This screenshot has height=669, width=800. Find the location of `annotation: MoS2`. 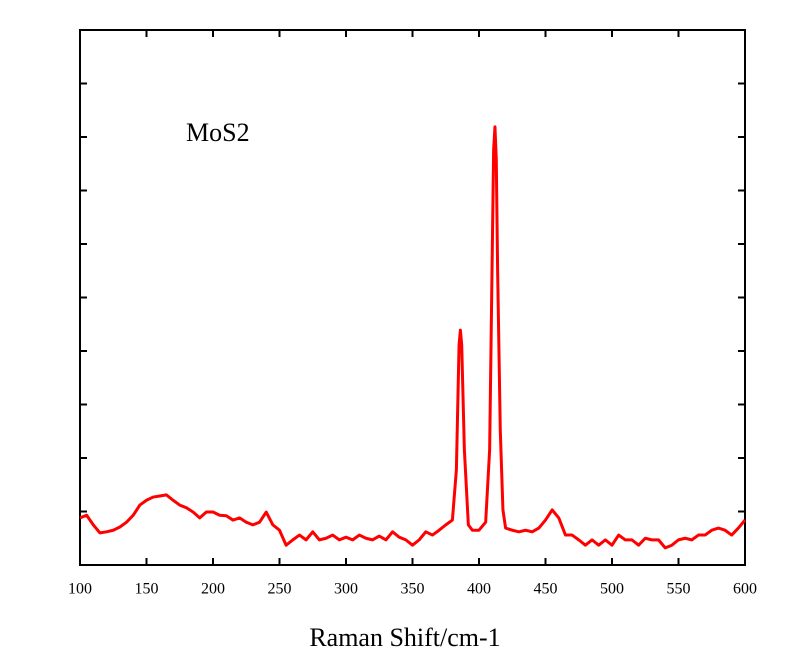

annotation: MoS2 is located at coordinates (218, 132).